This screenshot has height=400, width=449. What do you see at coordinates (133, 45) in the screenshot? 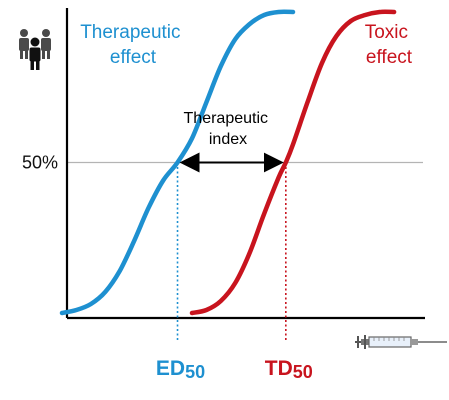
I see `therapeutic-effect-label: Therapeutic effect` at bounding box center [133, 45].